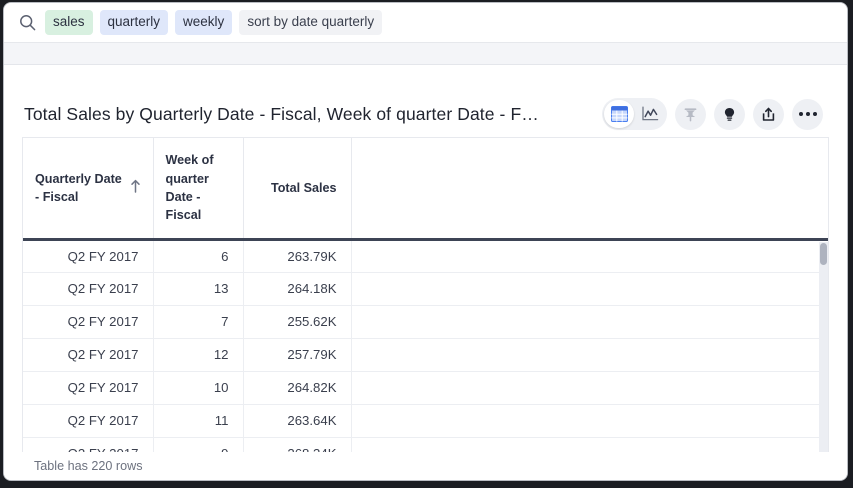 The image size is (853, 488). I want to click on column-header-total-sales: Total Sales, so click(297, 188).